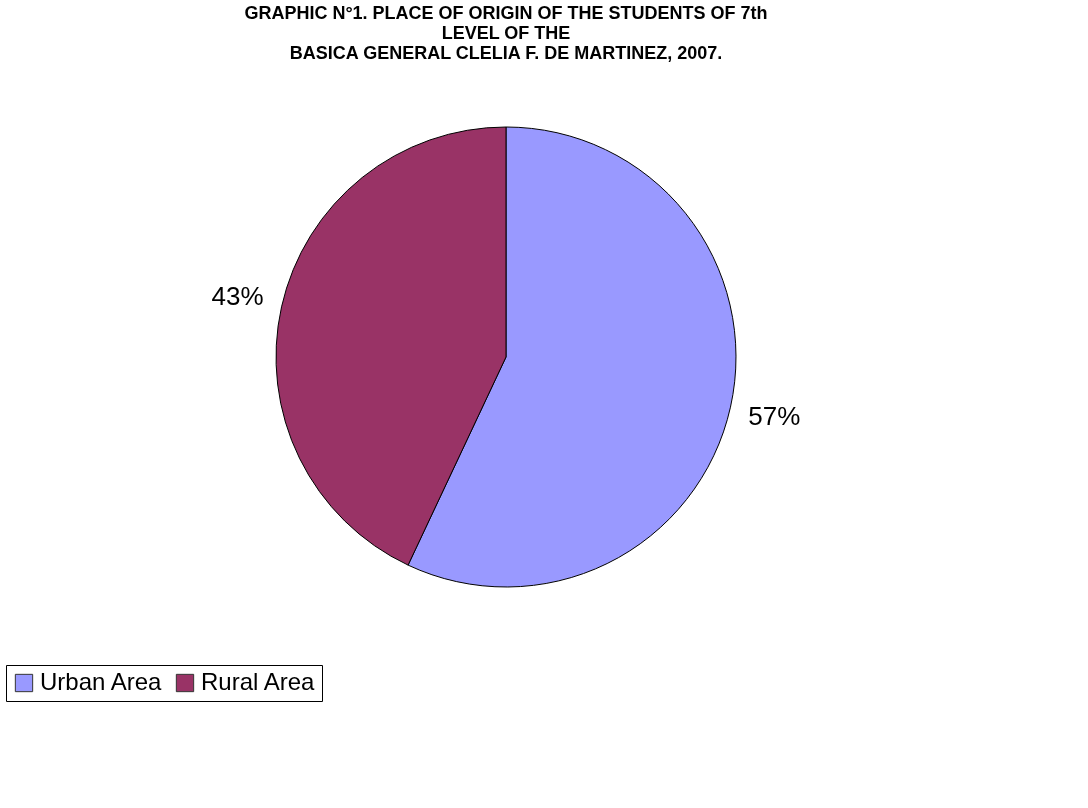 This screenshot has width=1088, height=808. Describe the element at coordinates (237, 296) in the screenshot. I see `data-label: 43%` at that location.